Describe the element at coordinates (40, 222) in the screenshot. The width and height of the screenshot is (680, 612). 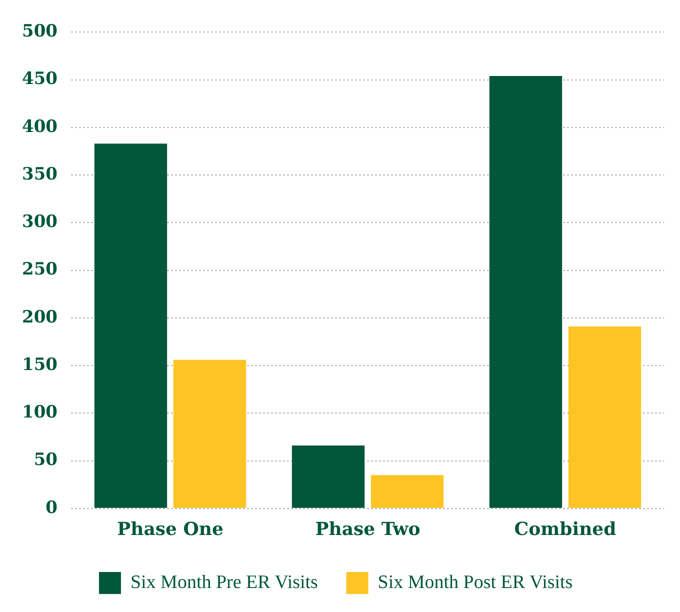
I see `y-tick-label: 300` at that location.